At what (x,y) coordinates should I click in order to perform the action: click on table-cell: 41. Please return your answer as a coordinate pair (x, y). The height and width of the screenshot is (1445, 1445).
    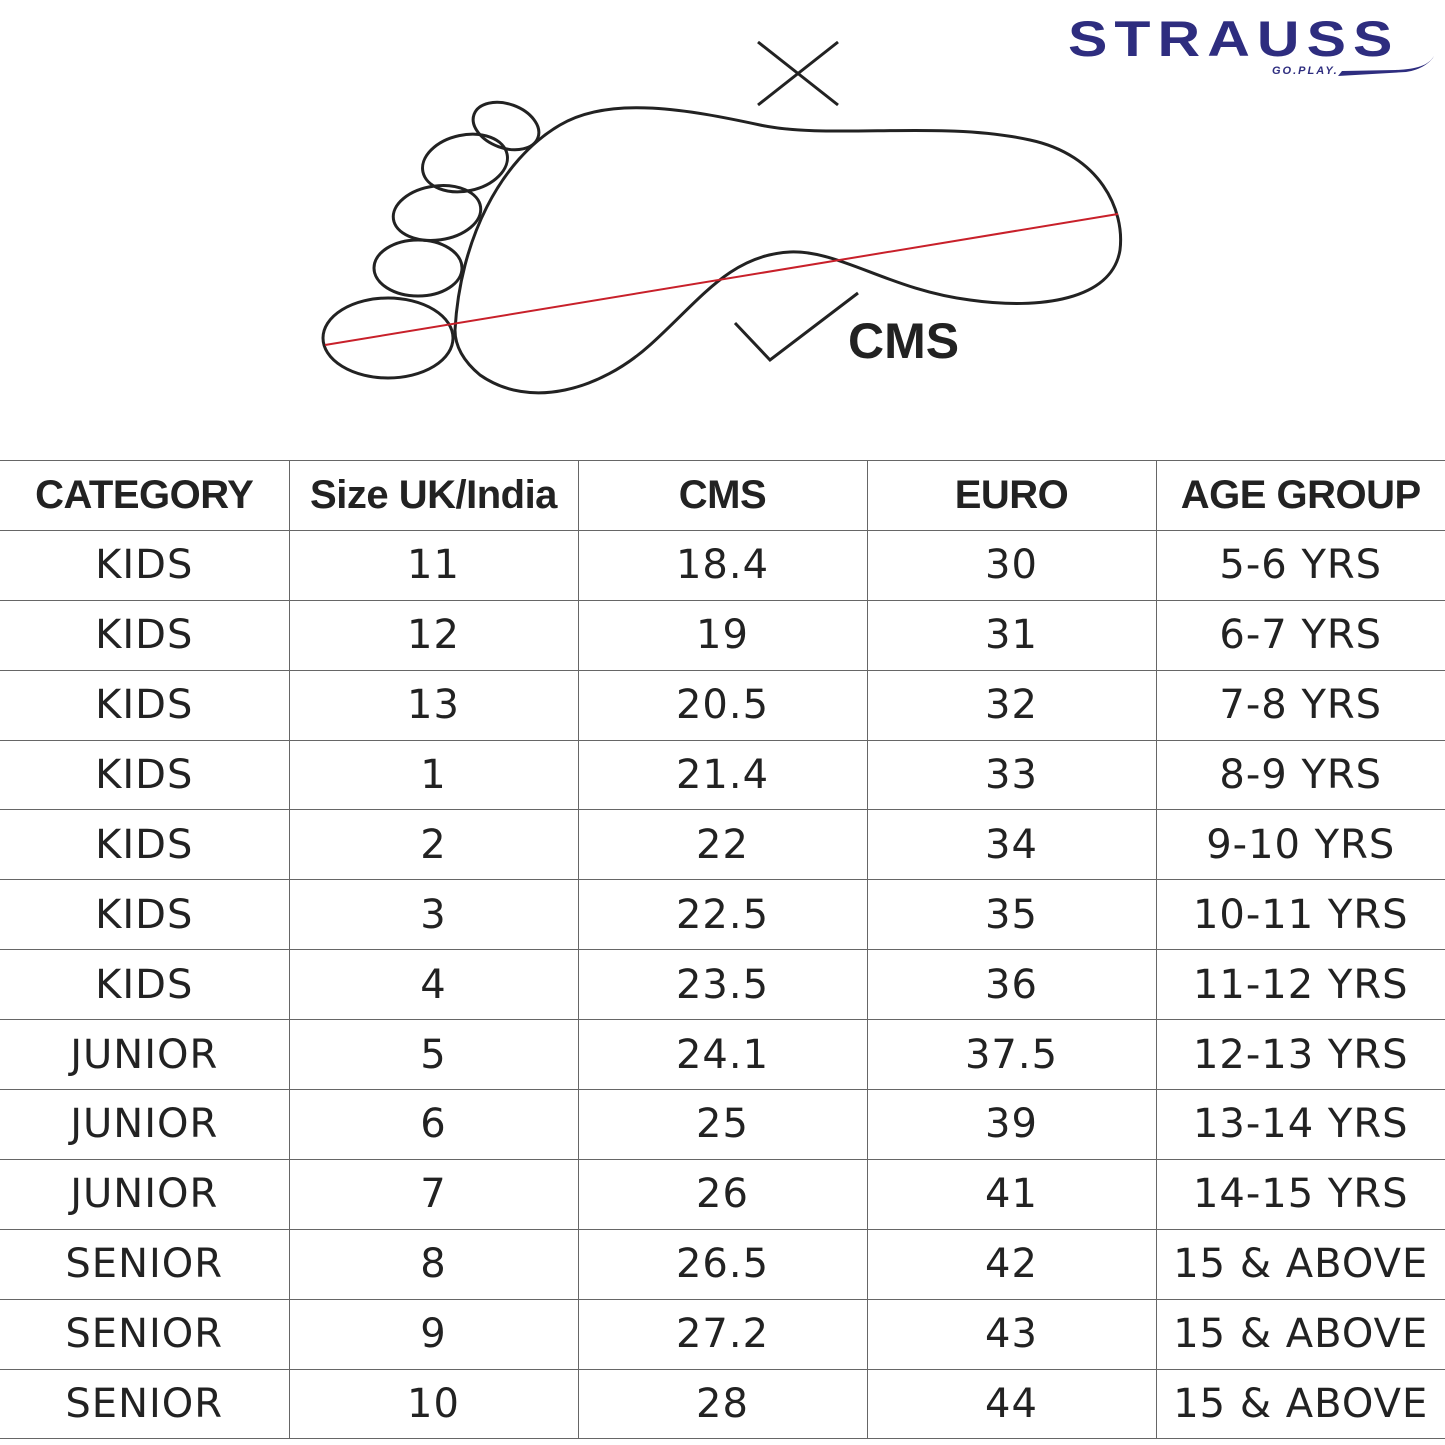
    Looking at the image, I should click on (1011, 1194).